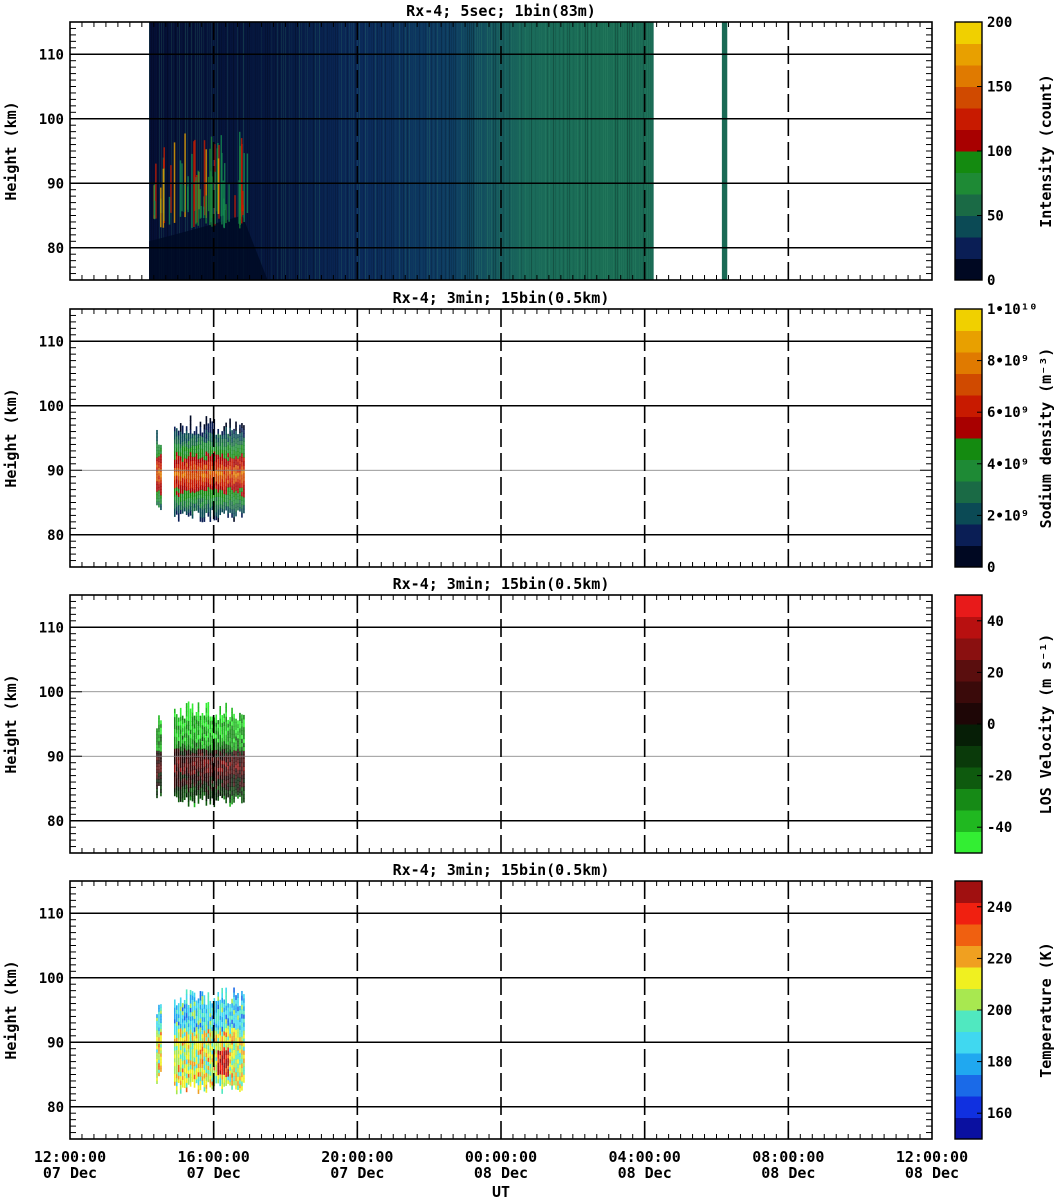 The image size is (1062, 1200). What do you see at coordinates (185, 175) in the screenshot?
I see `intensity-streak` at bounding box center [185, 175].